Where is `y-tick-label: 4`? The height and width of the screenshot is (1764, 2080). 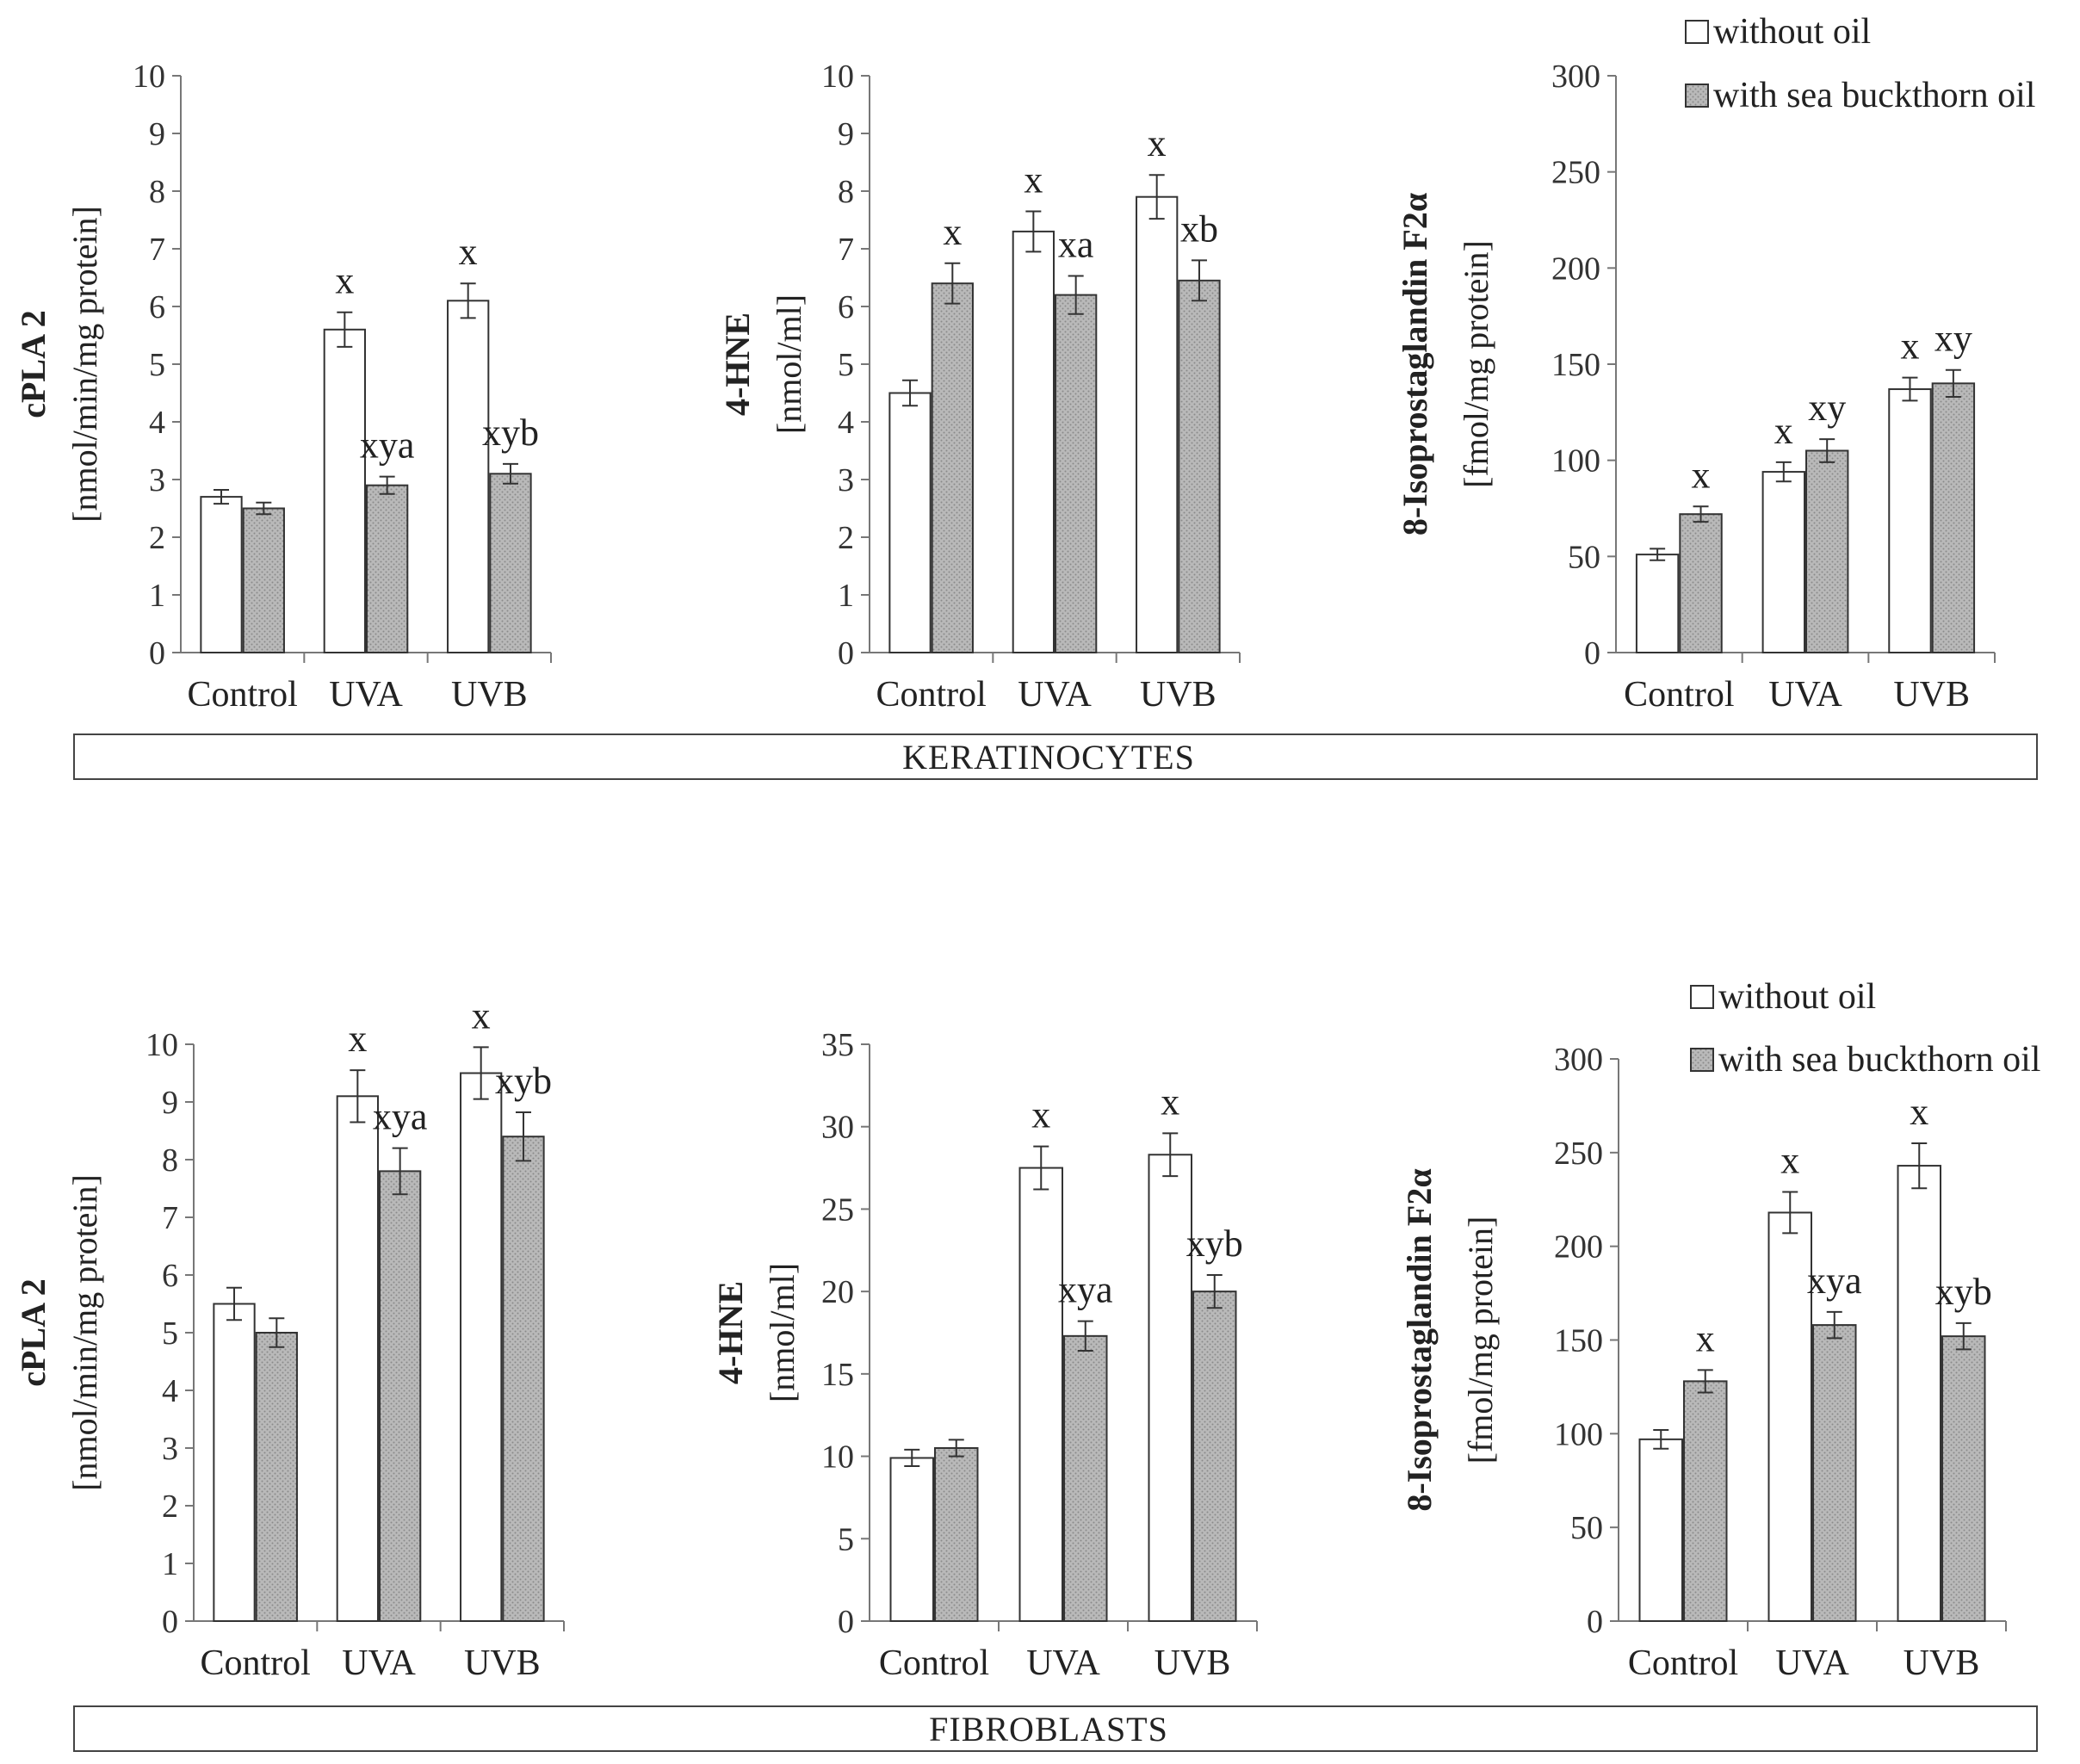 y-tick-label: 4 is located at coordinates (157, 423).